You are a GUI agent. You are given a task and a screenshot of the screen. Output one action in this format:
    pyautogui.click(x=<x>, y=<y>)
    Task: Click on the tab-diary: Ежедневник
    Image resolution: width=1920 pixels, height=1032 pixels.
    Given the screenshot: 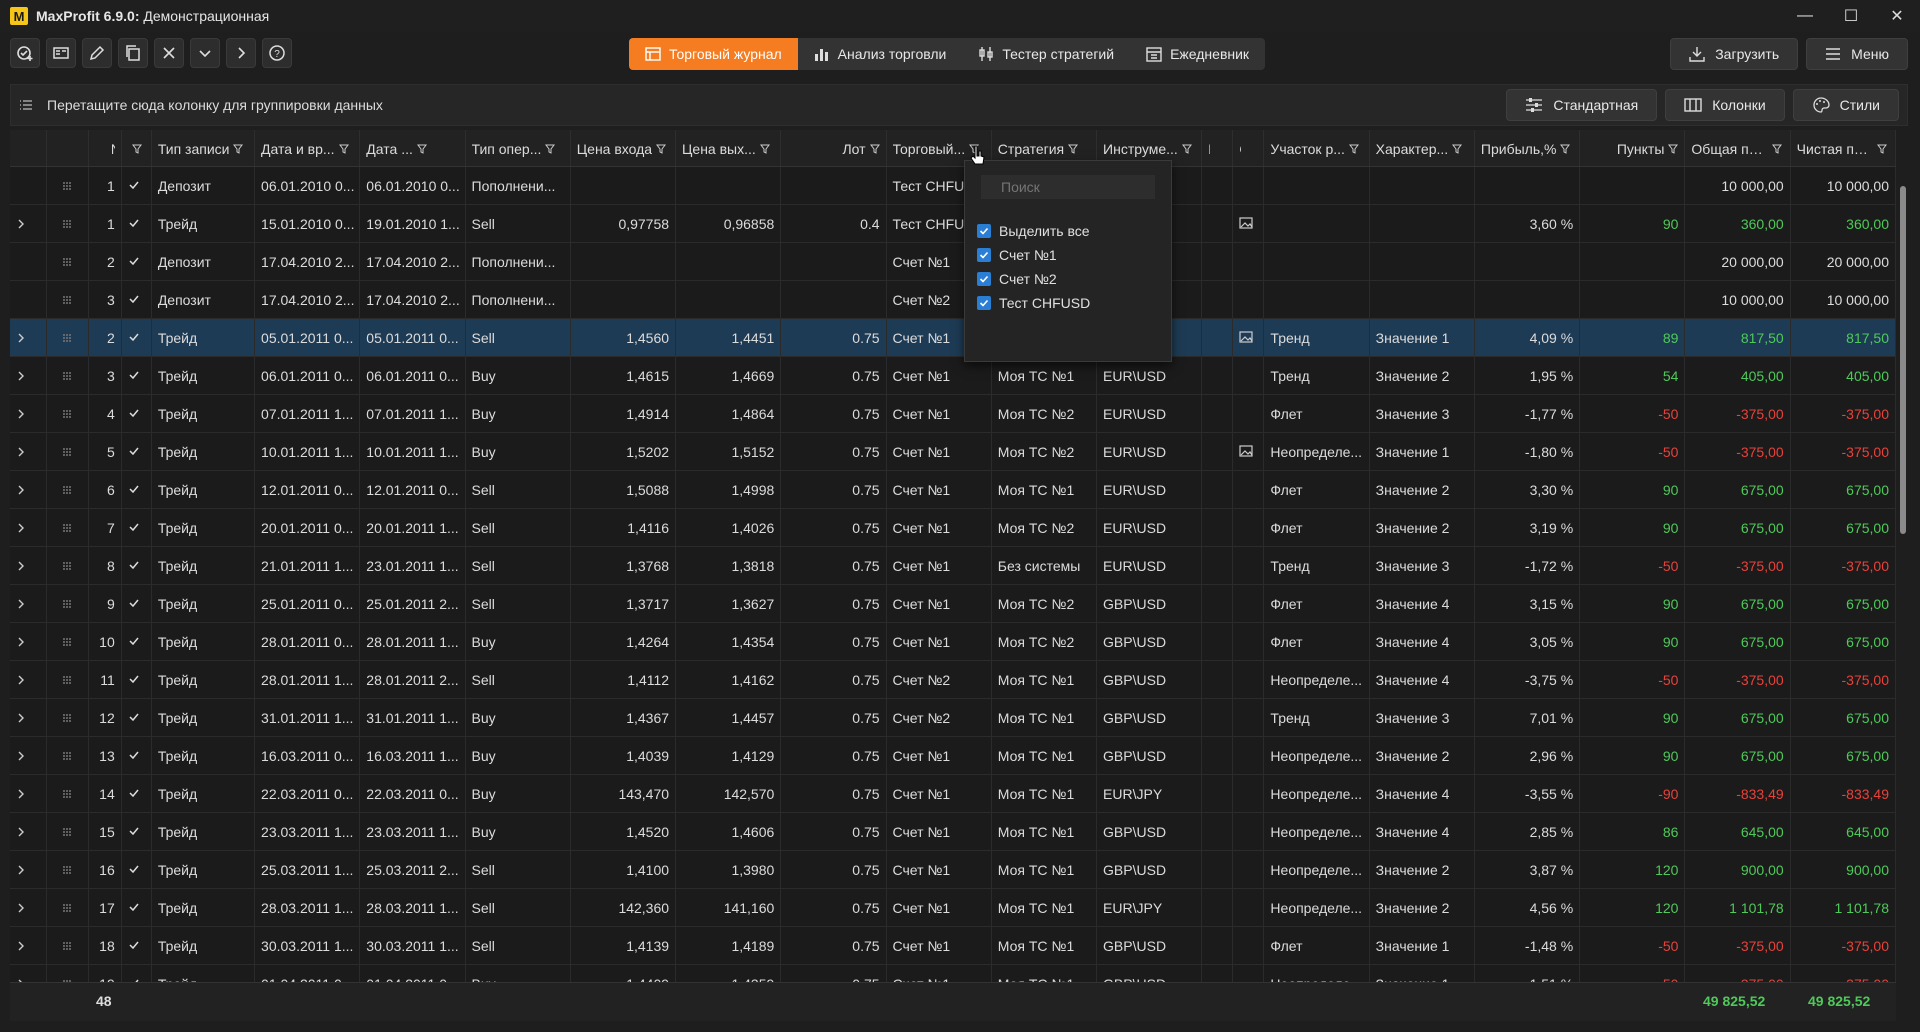 What is the action you would take?
    pyautogui.click(x=1197, y=54)
    